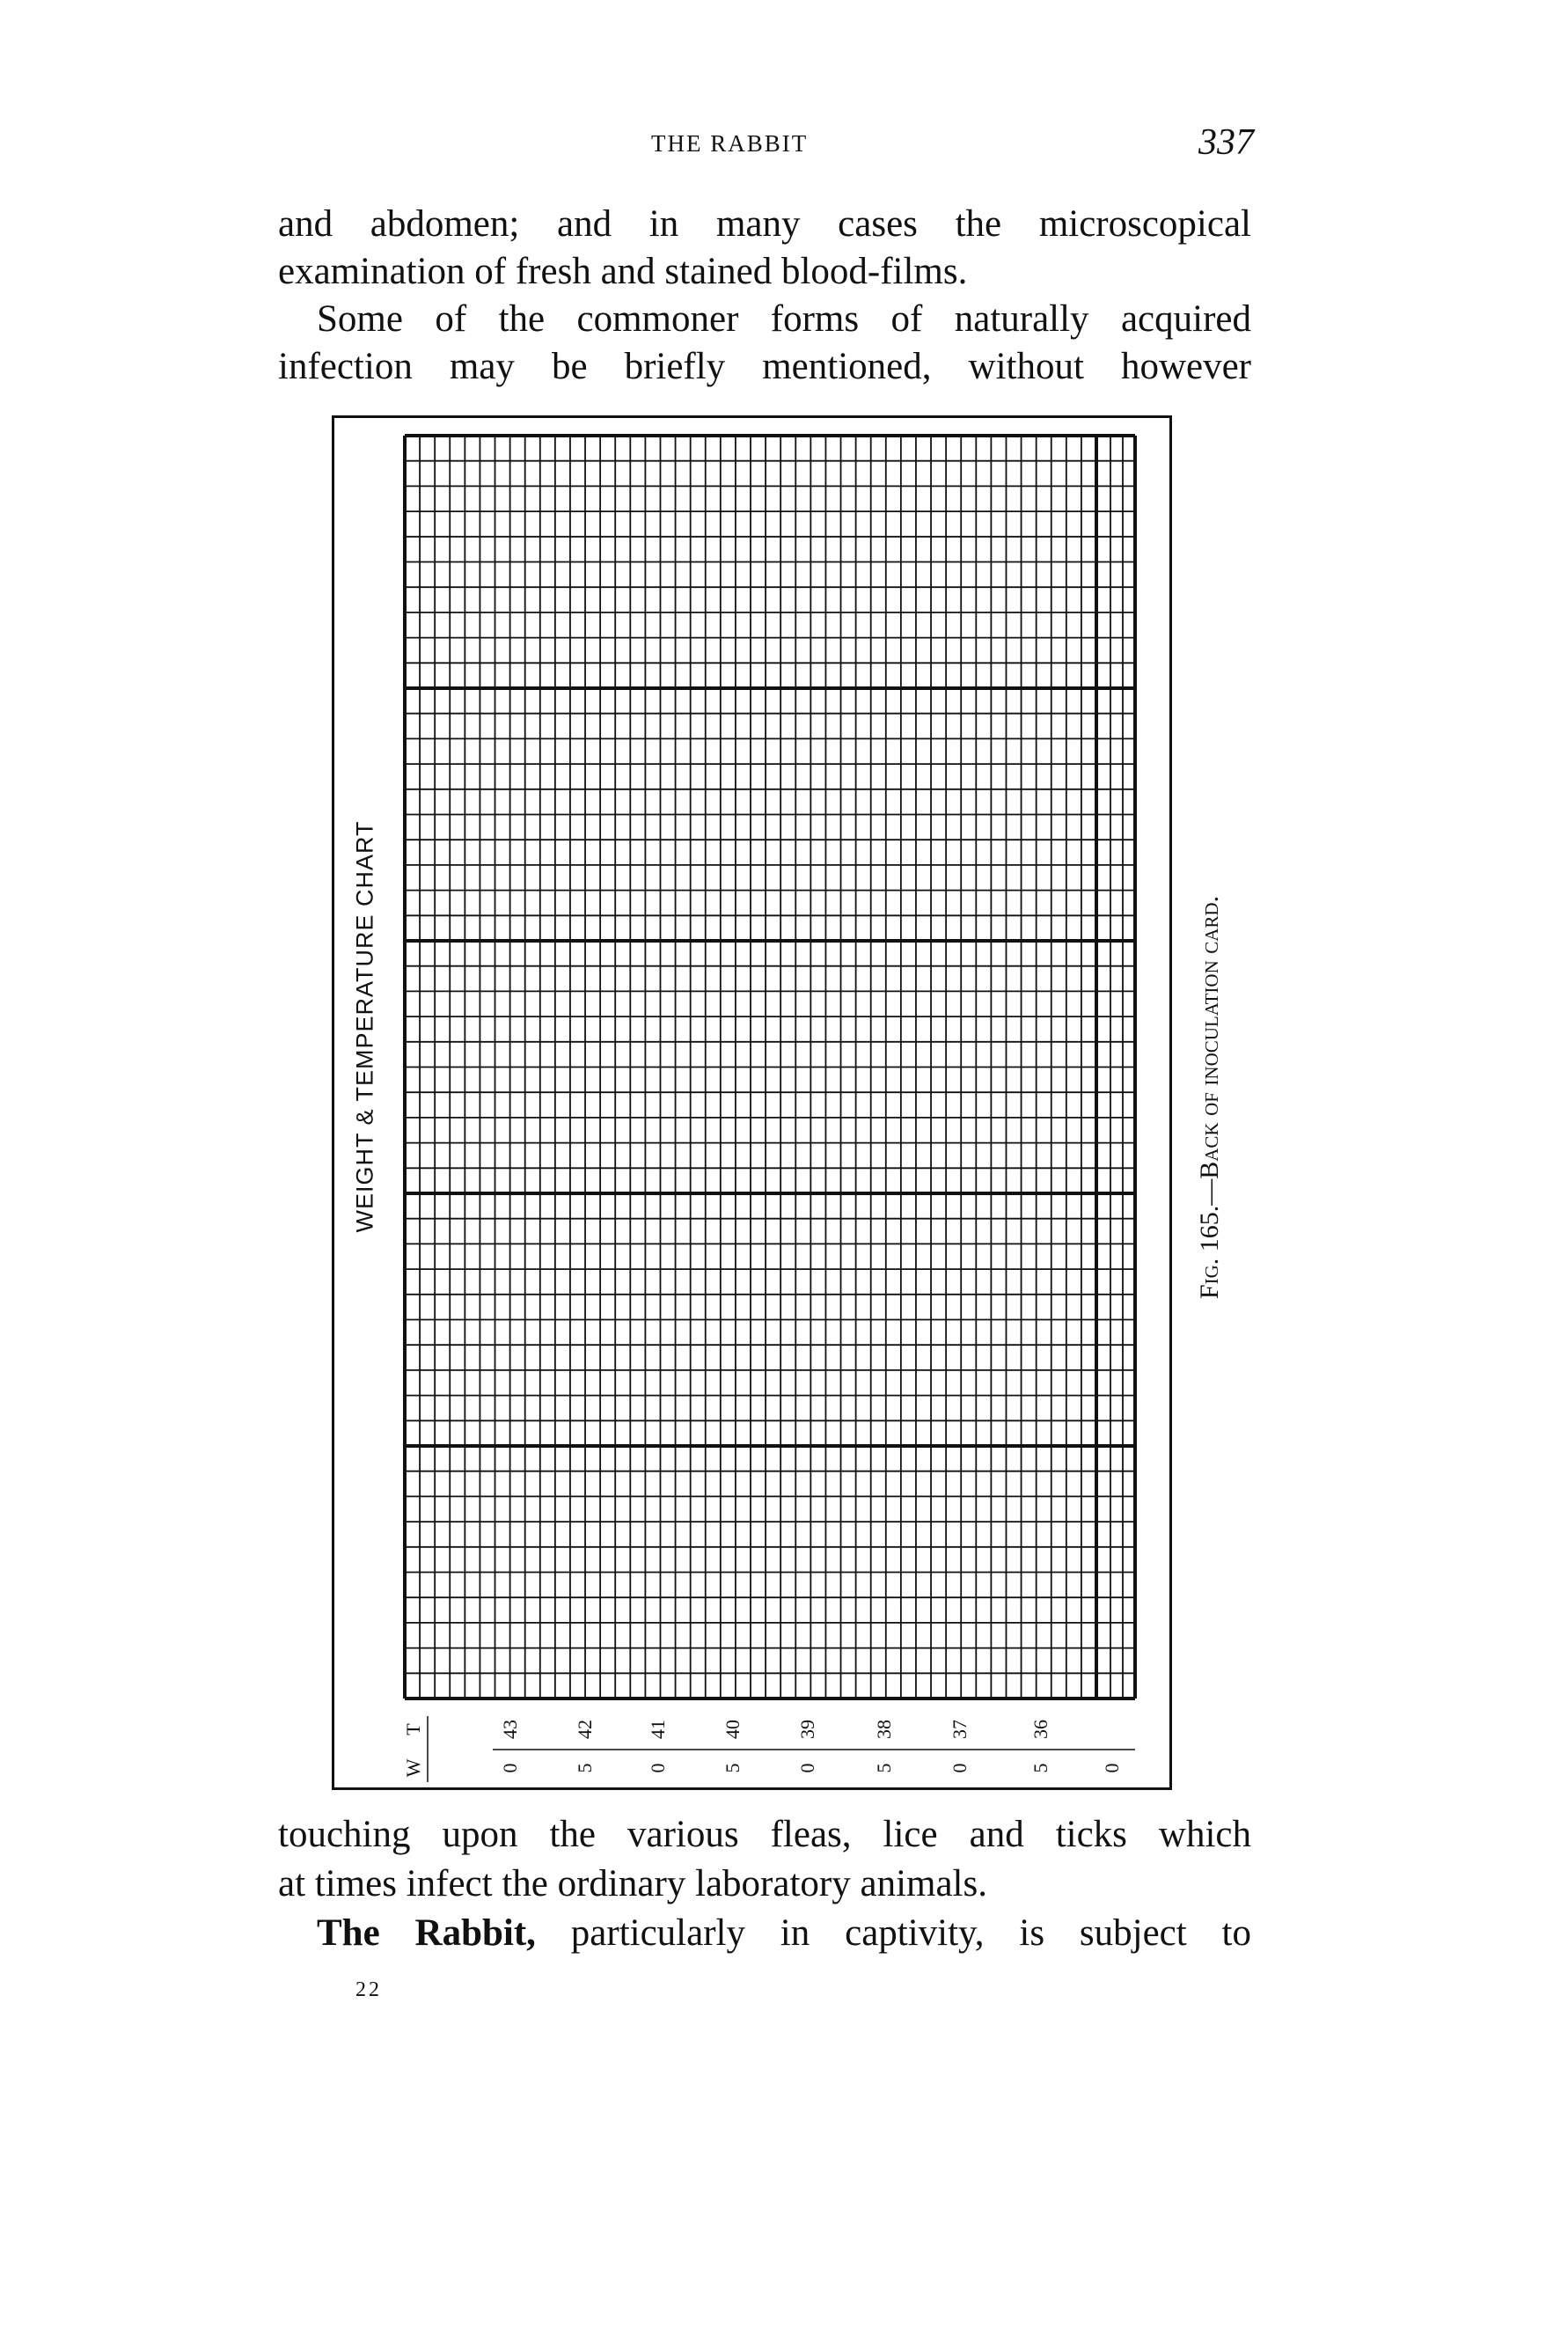 Image resolution: width=1568 pixels, height=2326 pixels. Describe the element at coordinates (1209, 1097) in the screenshot. I see `figure-caption: Fig. 165.—Back of inoculation card.` at that location.